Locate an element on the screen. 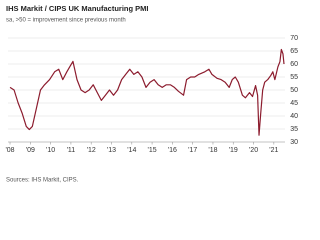 The height and width of the screenshot is (240, 320). x-tick-label: '19 is located at coordinates (233, 150).